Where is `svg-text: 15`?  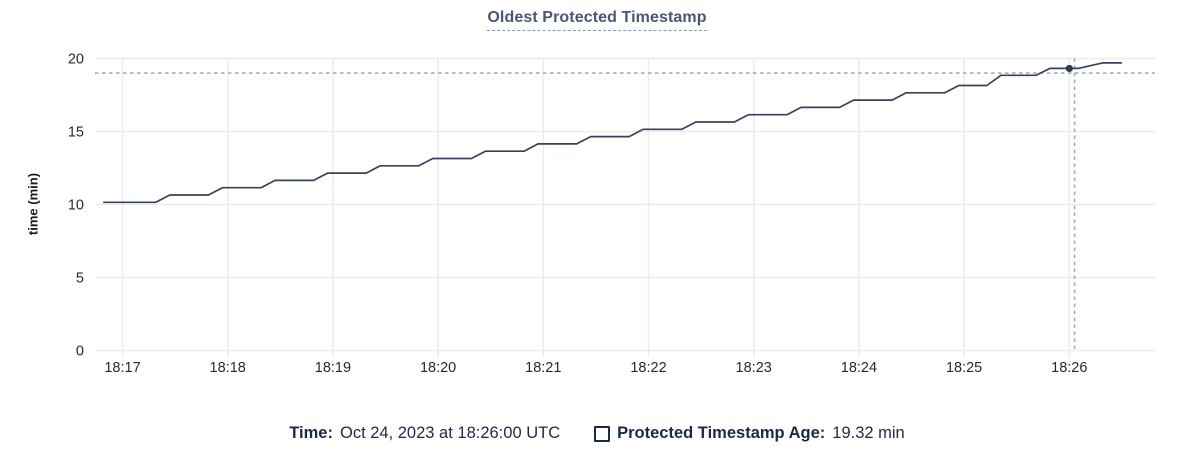 svg-text: 15 is located at coordinates (76, 133).